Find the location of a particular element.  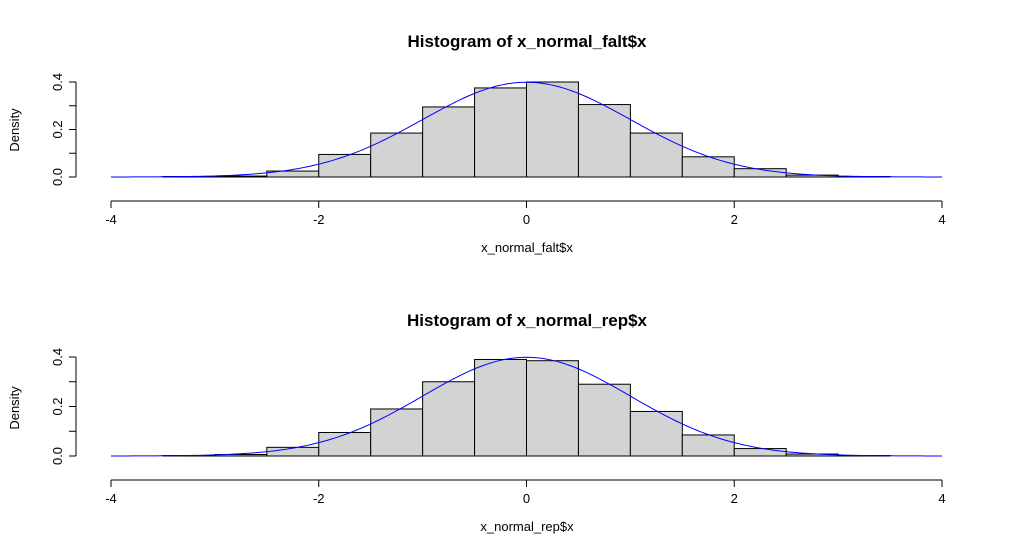

x-axis-label: x_normal_rep$x is located at coordinates (527, 526).